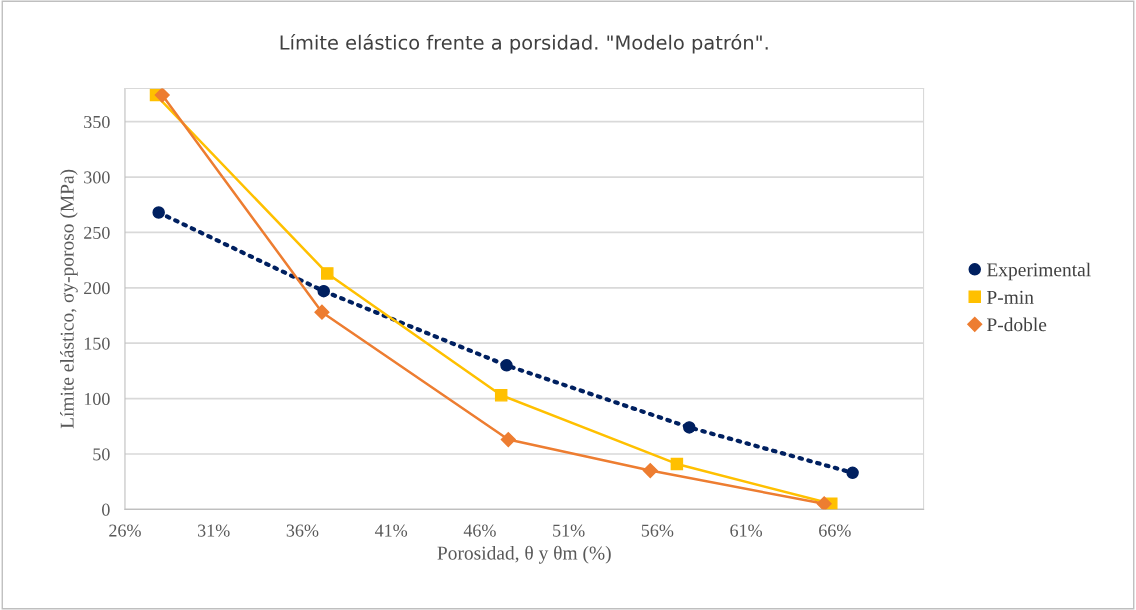 The image size is (1136, 610). I want to click on x-tick-label: 26%, so click(125, 530).